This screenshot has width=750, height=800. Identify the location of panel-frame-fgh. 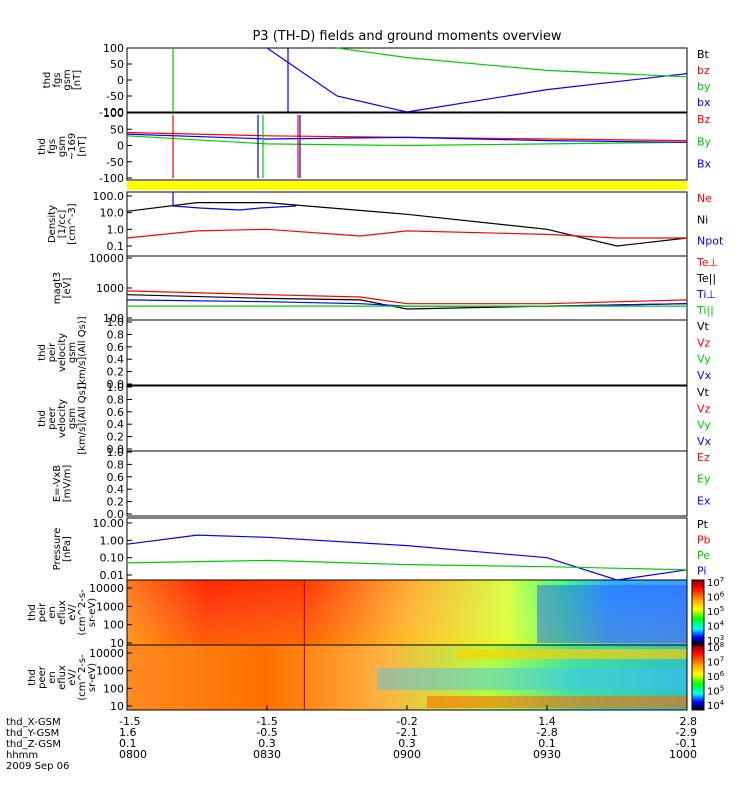
(407, 146).